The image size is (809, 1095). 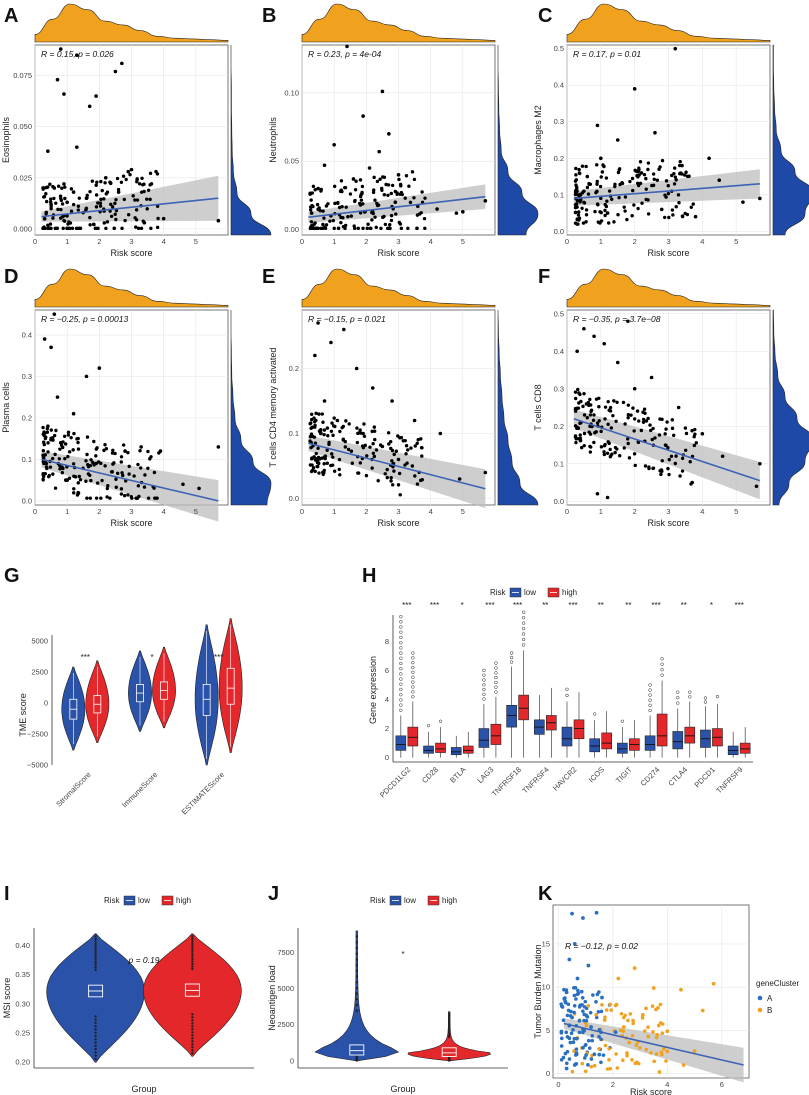 I want to click on y-axis-label: T cells CD4 memory activated, so click(x=273, y=408).